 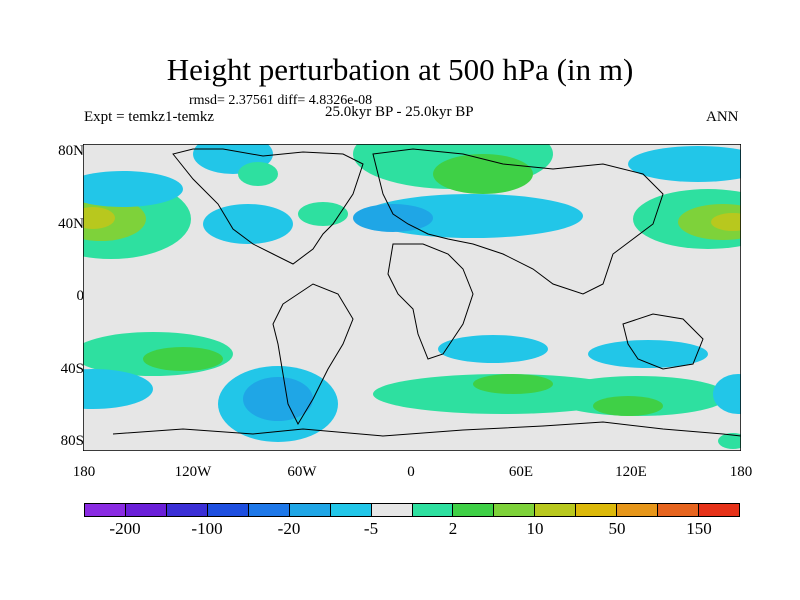 What do you see at coordinates (699, 528) in the screenshot?
I see `colorbar-label: 150` at bounding box center [699, 528].